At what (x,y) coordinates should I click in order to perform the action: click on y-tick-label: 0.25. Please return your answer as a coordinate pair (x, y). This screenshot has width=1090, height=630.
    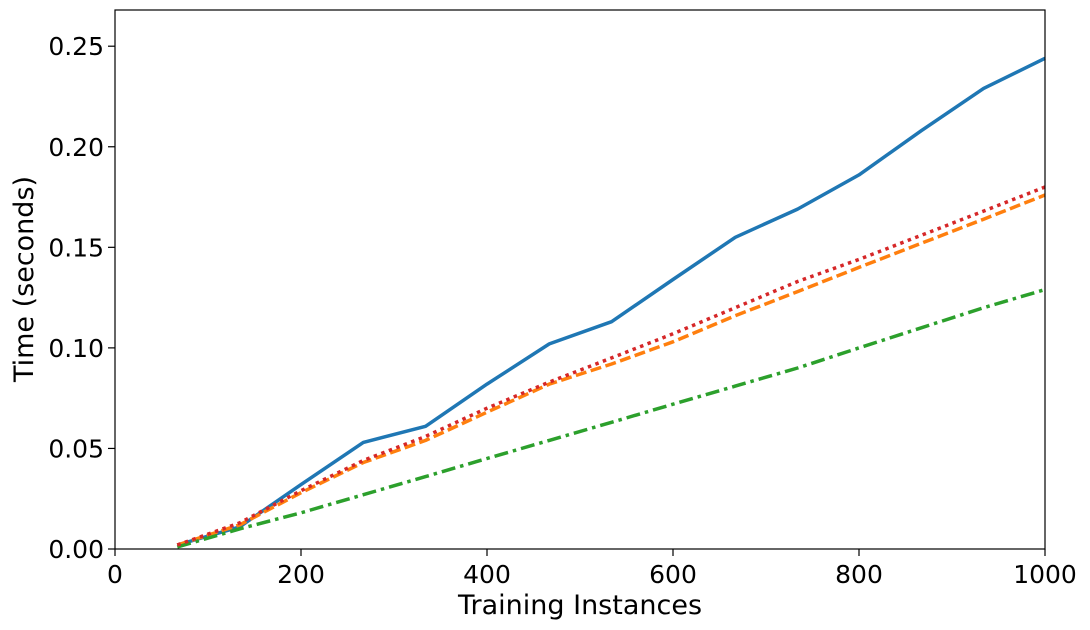
    Looking at the image, I should click on (76, 46).